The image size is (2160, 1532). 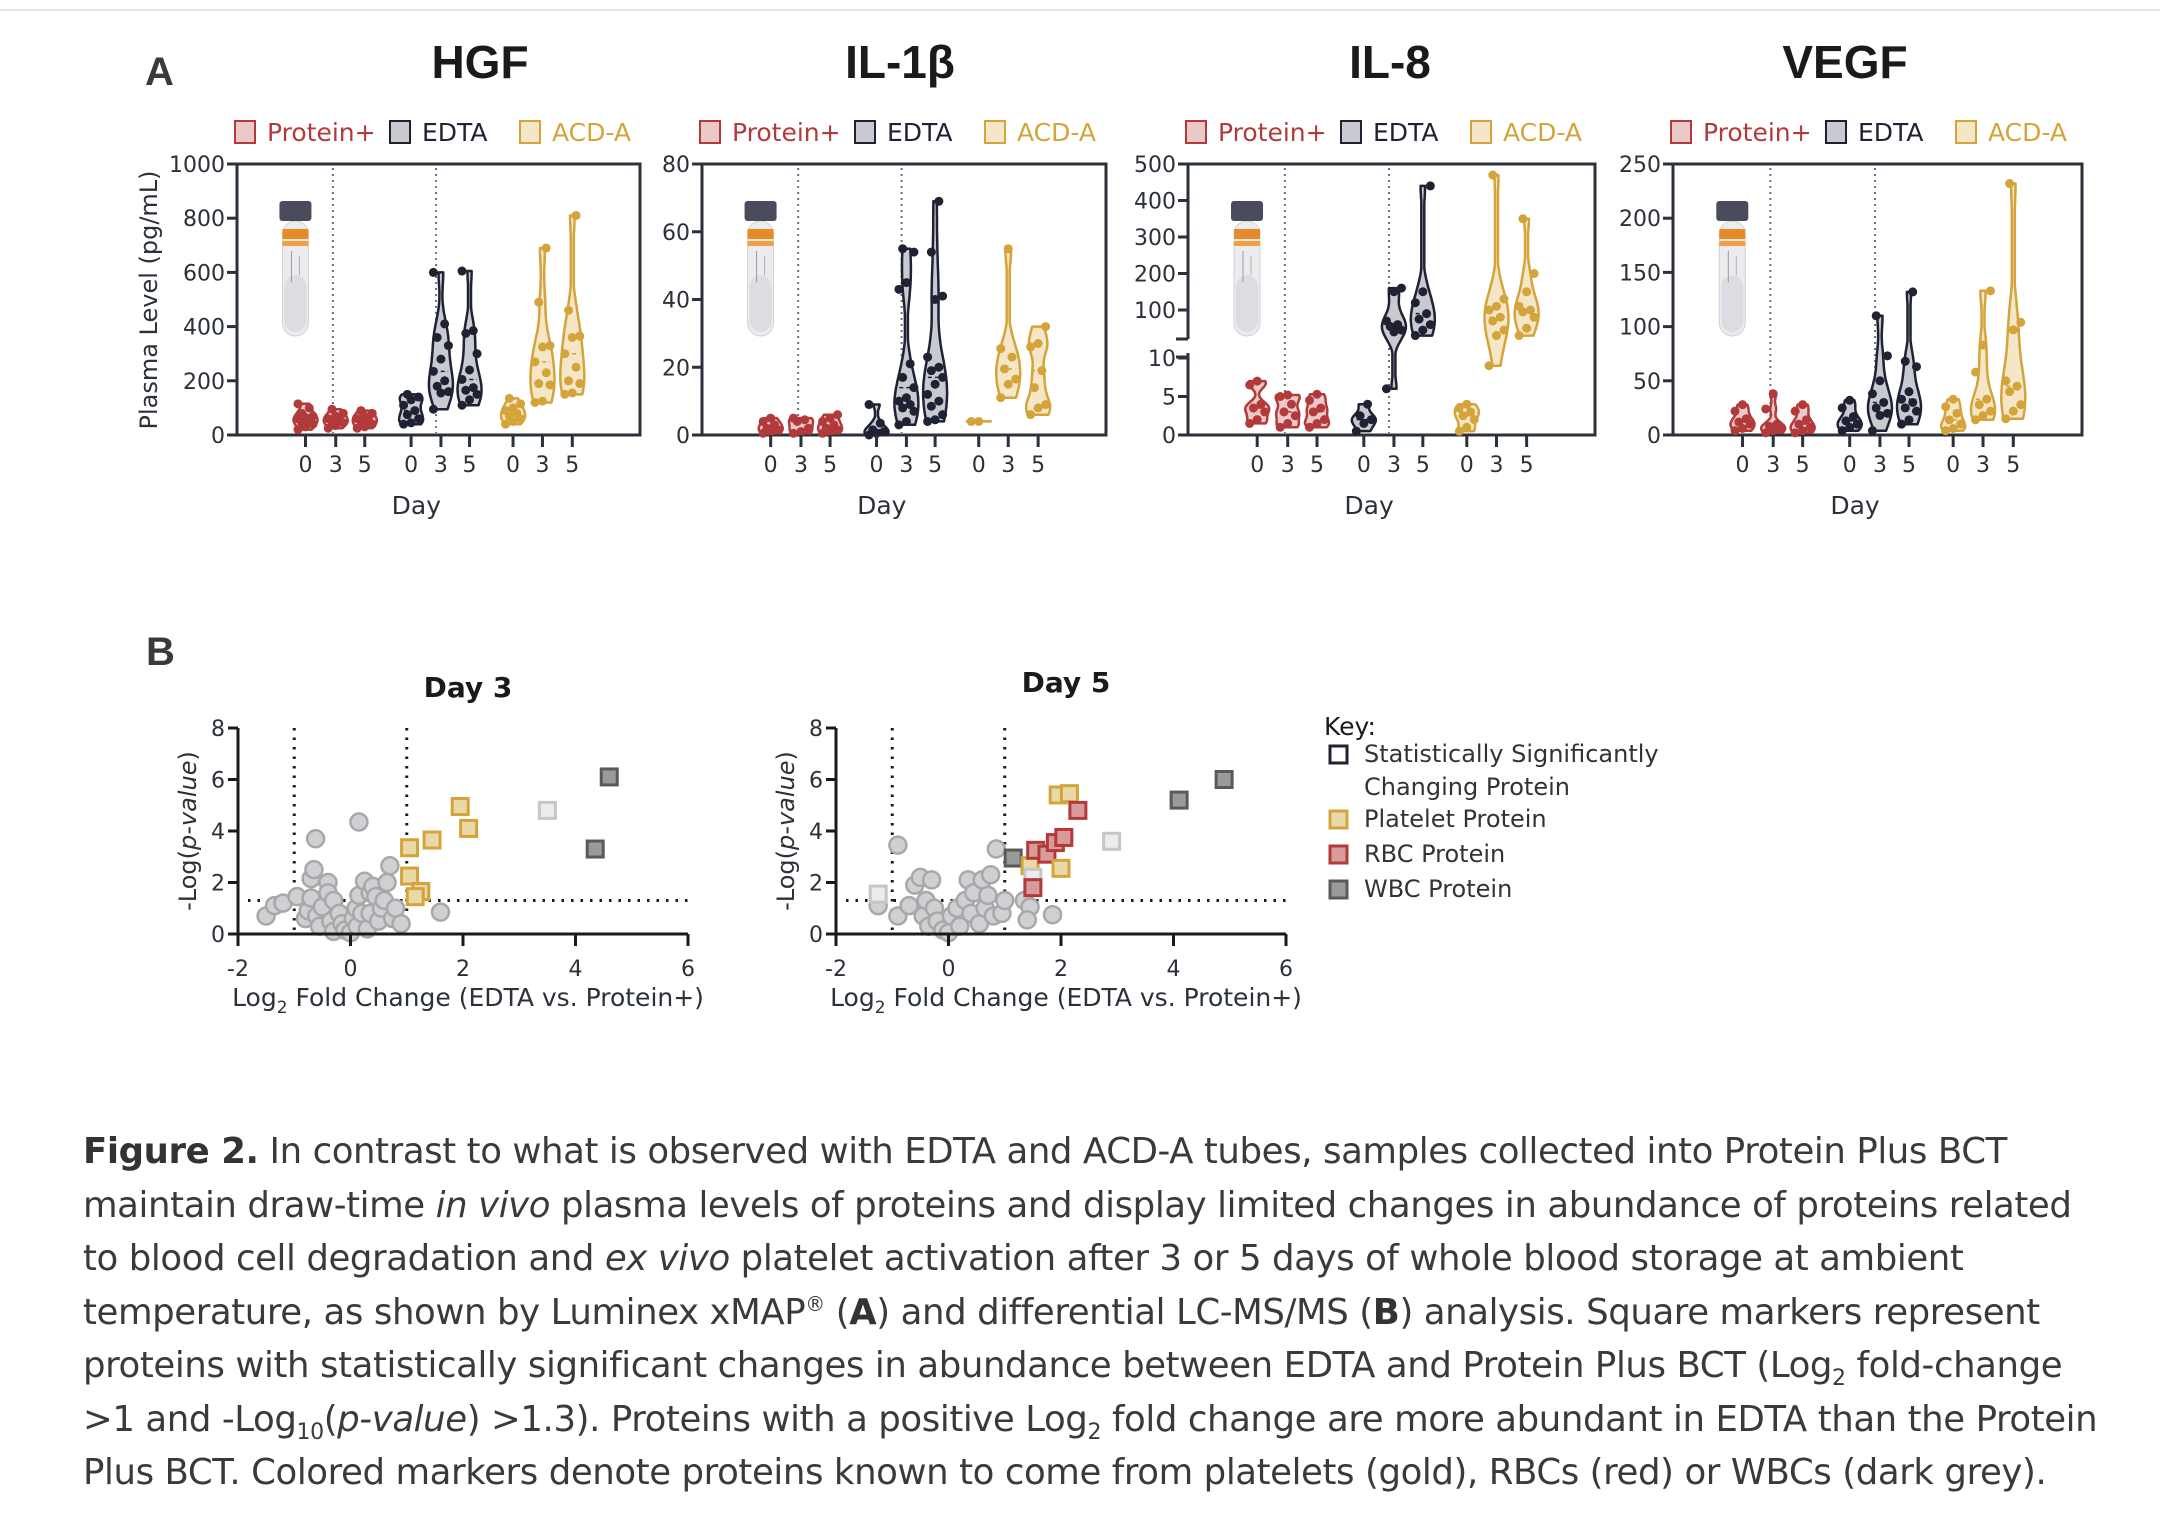 I want to click on violin-group-edta, so click(x=906, y=318).